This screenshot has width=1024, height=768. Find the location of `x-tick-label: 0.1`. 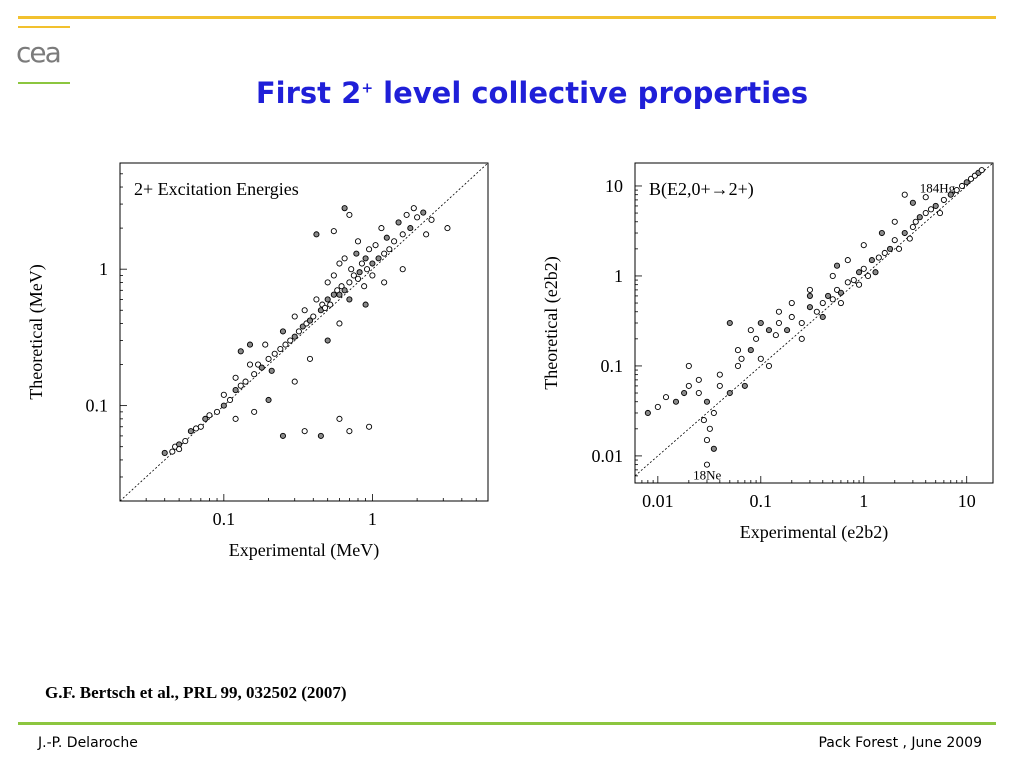

x-tick-label: 0.1 is located at coordinates (224, 519).